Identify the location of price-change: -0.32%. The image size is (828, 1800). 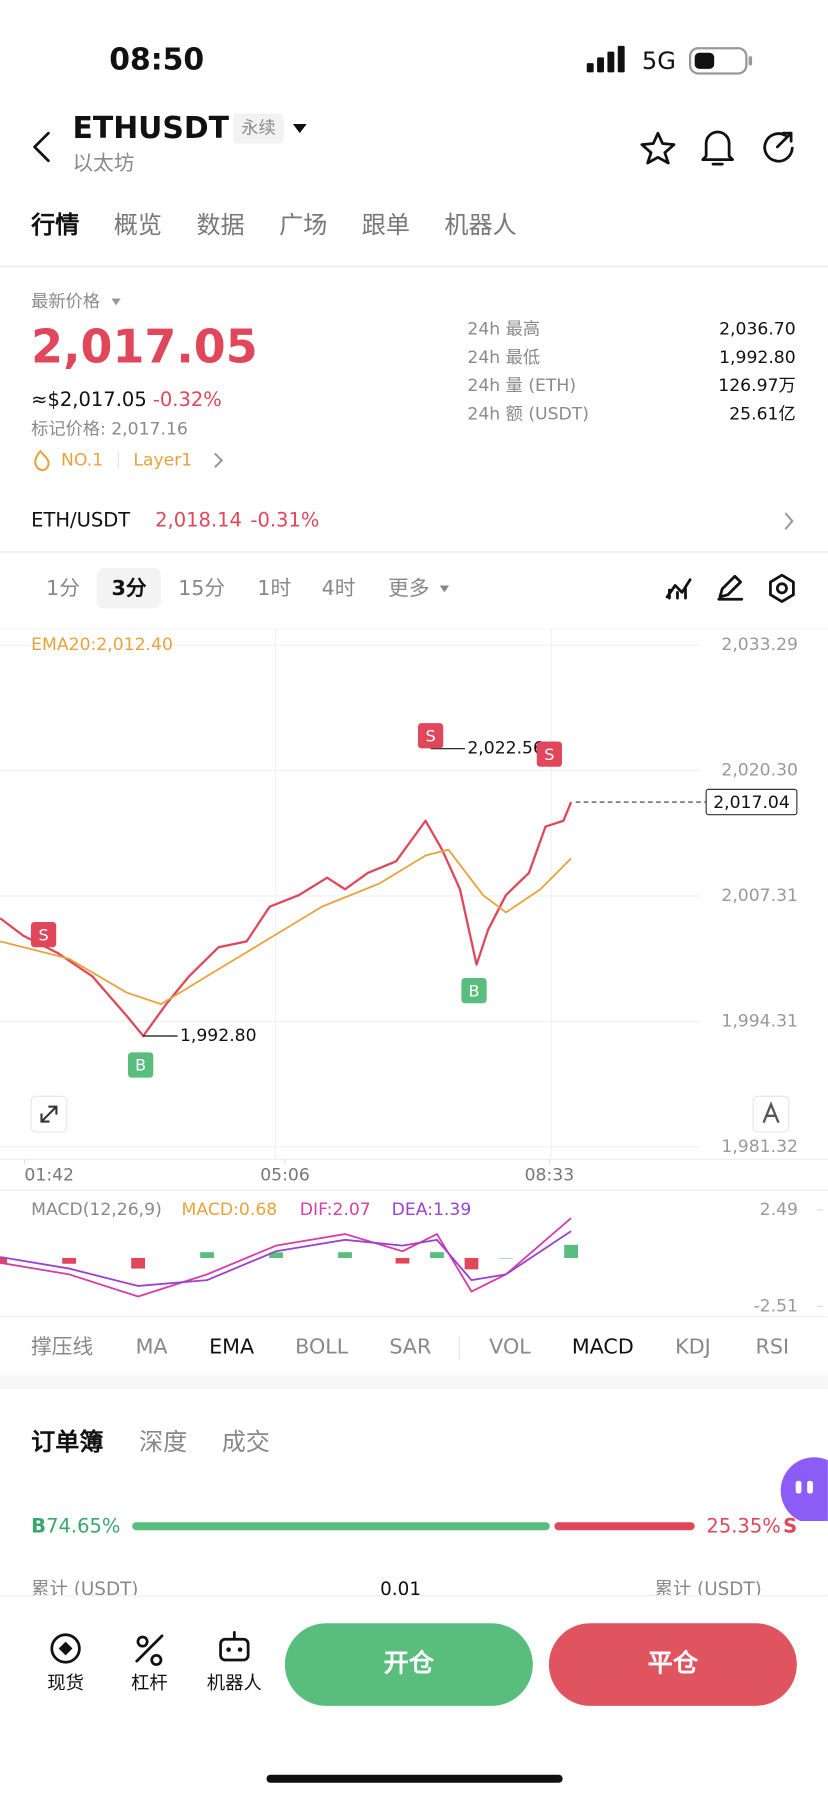
(187, 399).